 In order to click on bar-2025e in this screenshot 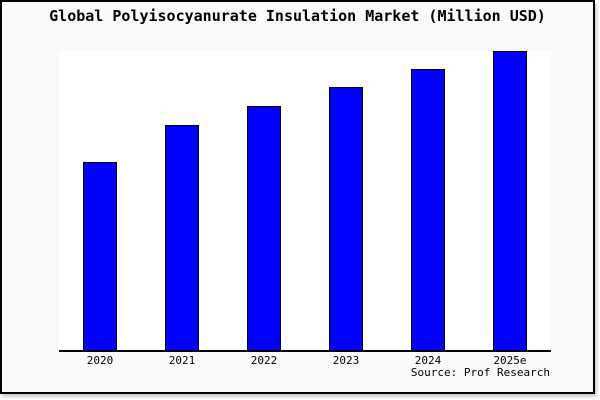, I will do `click(510, 200)`.